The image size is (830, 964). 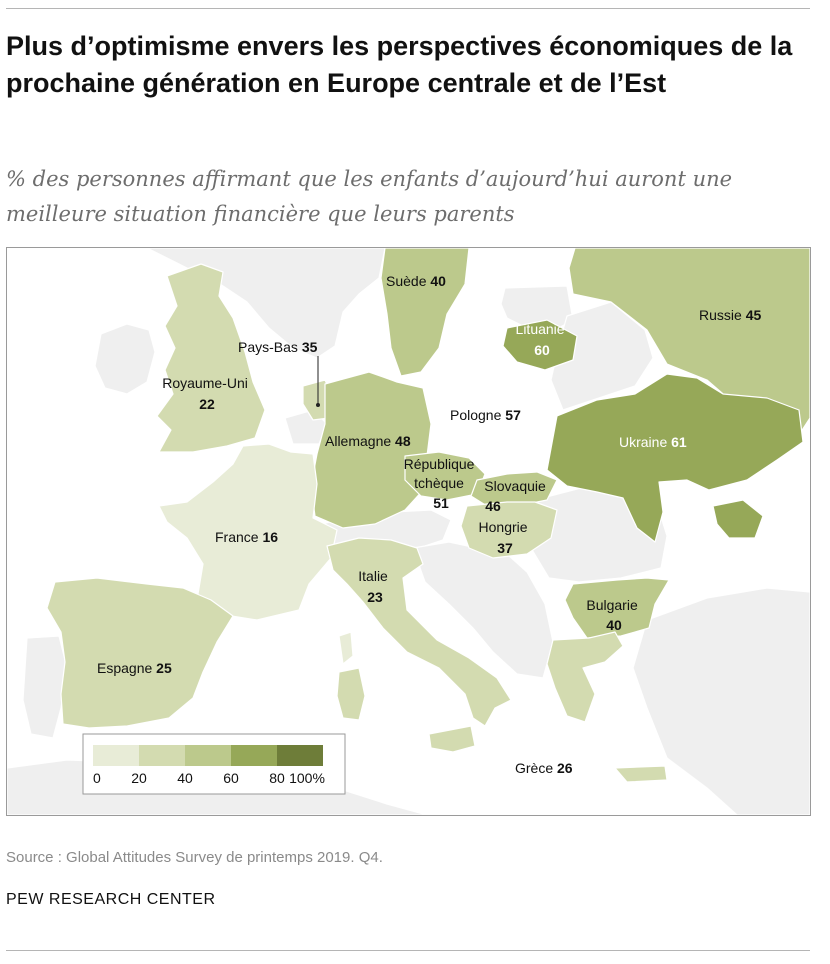 What do you see at coordinates (185, 778) in the screenshot?
I see `legend-tick-40: 40` at bounding box center [185, 778].